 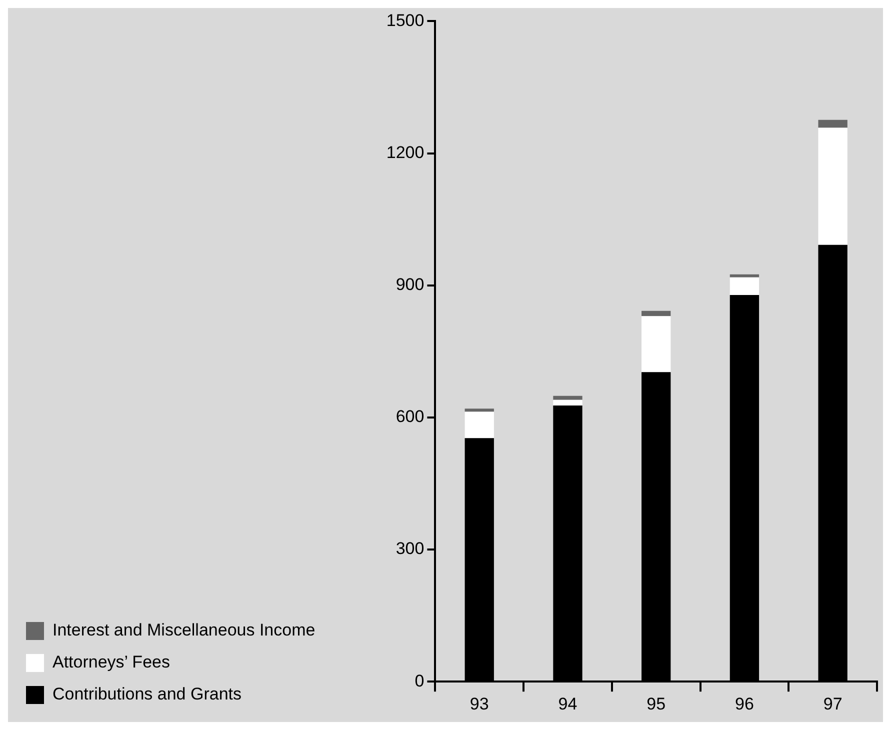 What do you see at coordinates (410, 416) in the screenshot?
I see `y-tick-label: 600` at bounding box center [410, 416].